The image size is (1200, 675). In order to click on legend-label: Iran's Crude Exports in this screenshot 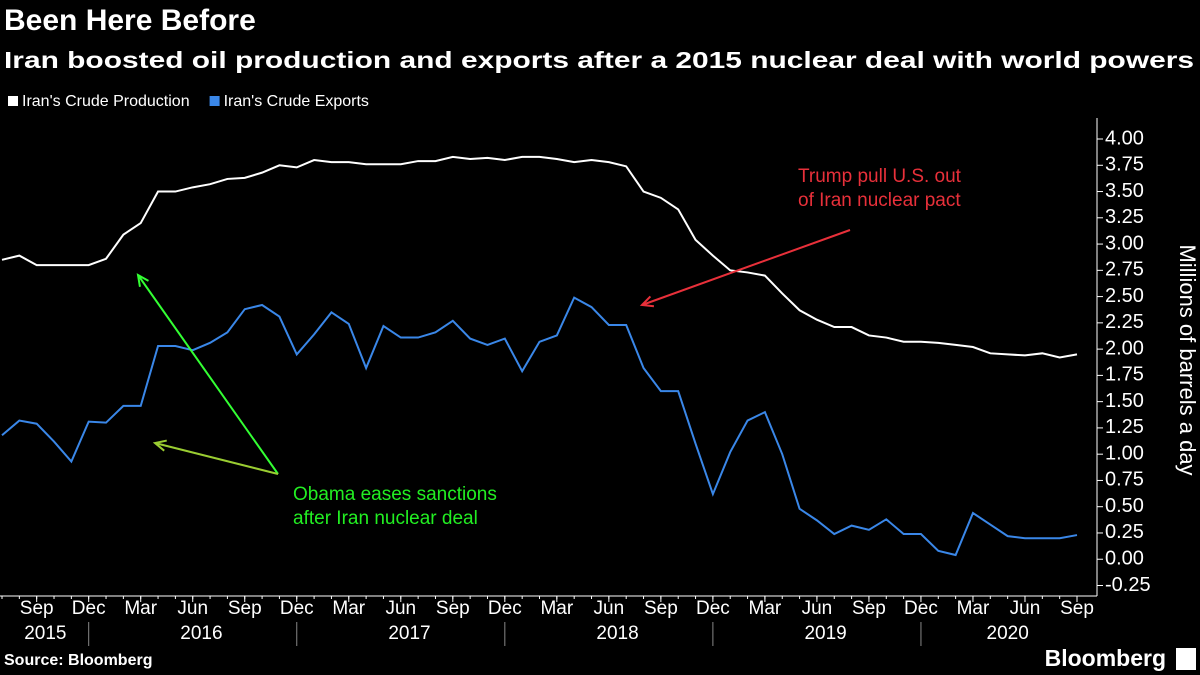, I will do `click(296, 101)`.